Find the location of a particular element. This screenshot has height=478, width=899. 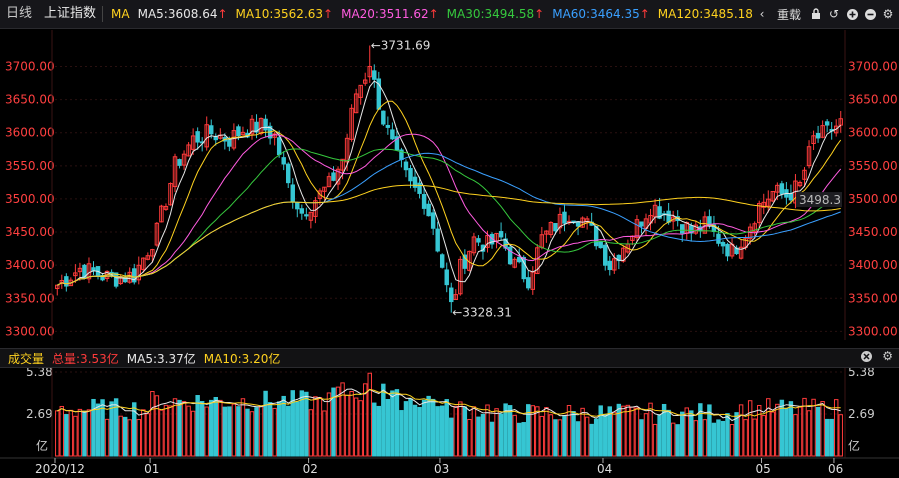

last-price-badge is located at coordinates (819, 200).